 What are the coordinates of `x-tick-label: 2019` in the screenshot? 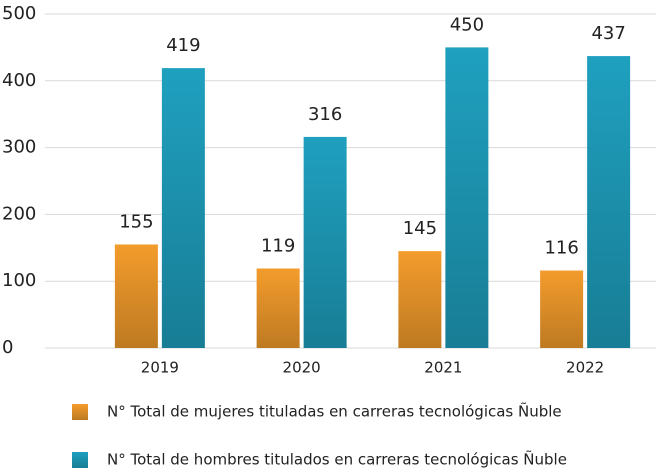 It's located at (160, 368).